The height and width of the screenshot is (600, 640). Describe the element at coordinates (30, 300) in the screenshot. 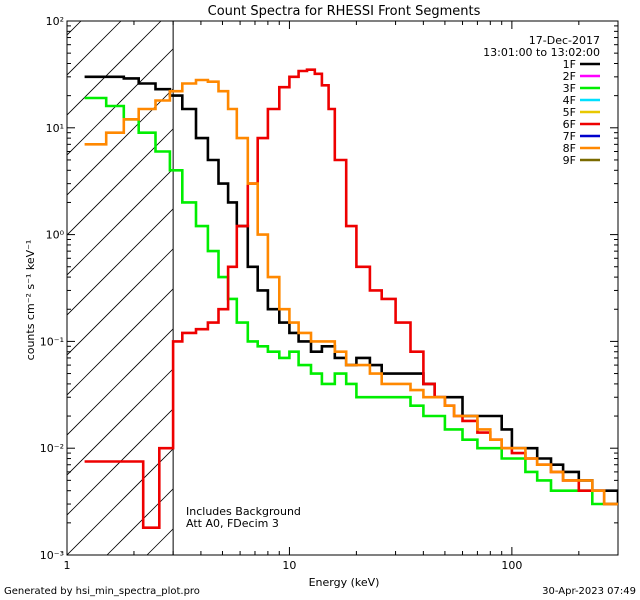

I see `y-axis-label: counts cm⁻² s⁻¹ keV⁻¹` at that location.